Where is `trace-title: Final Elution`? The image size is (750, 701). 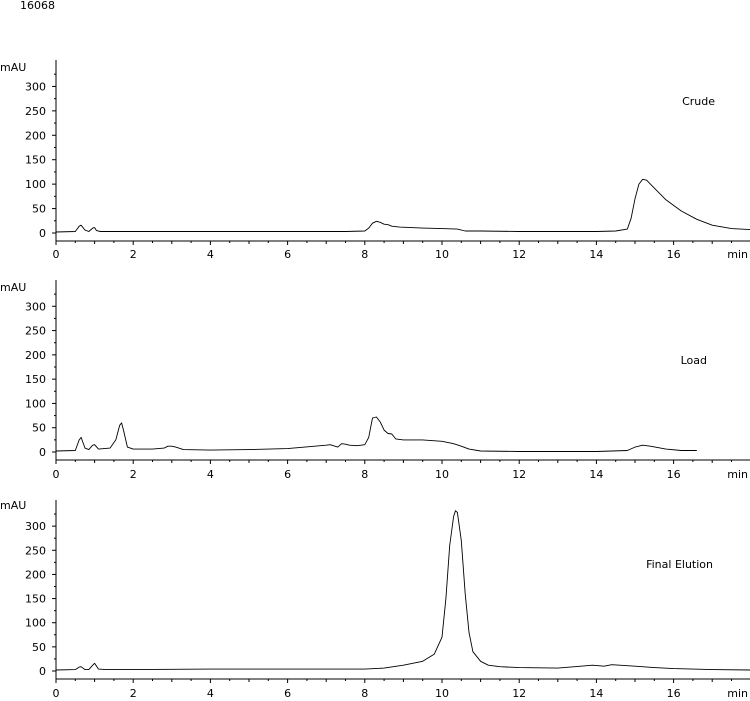
trace-title: Final Elution is located at coordinates (679, 564).